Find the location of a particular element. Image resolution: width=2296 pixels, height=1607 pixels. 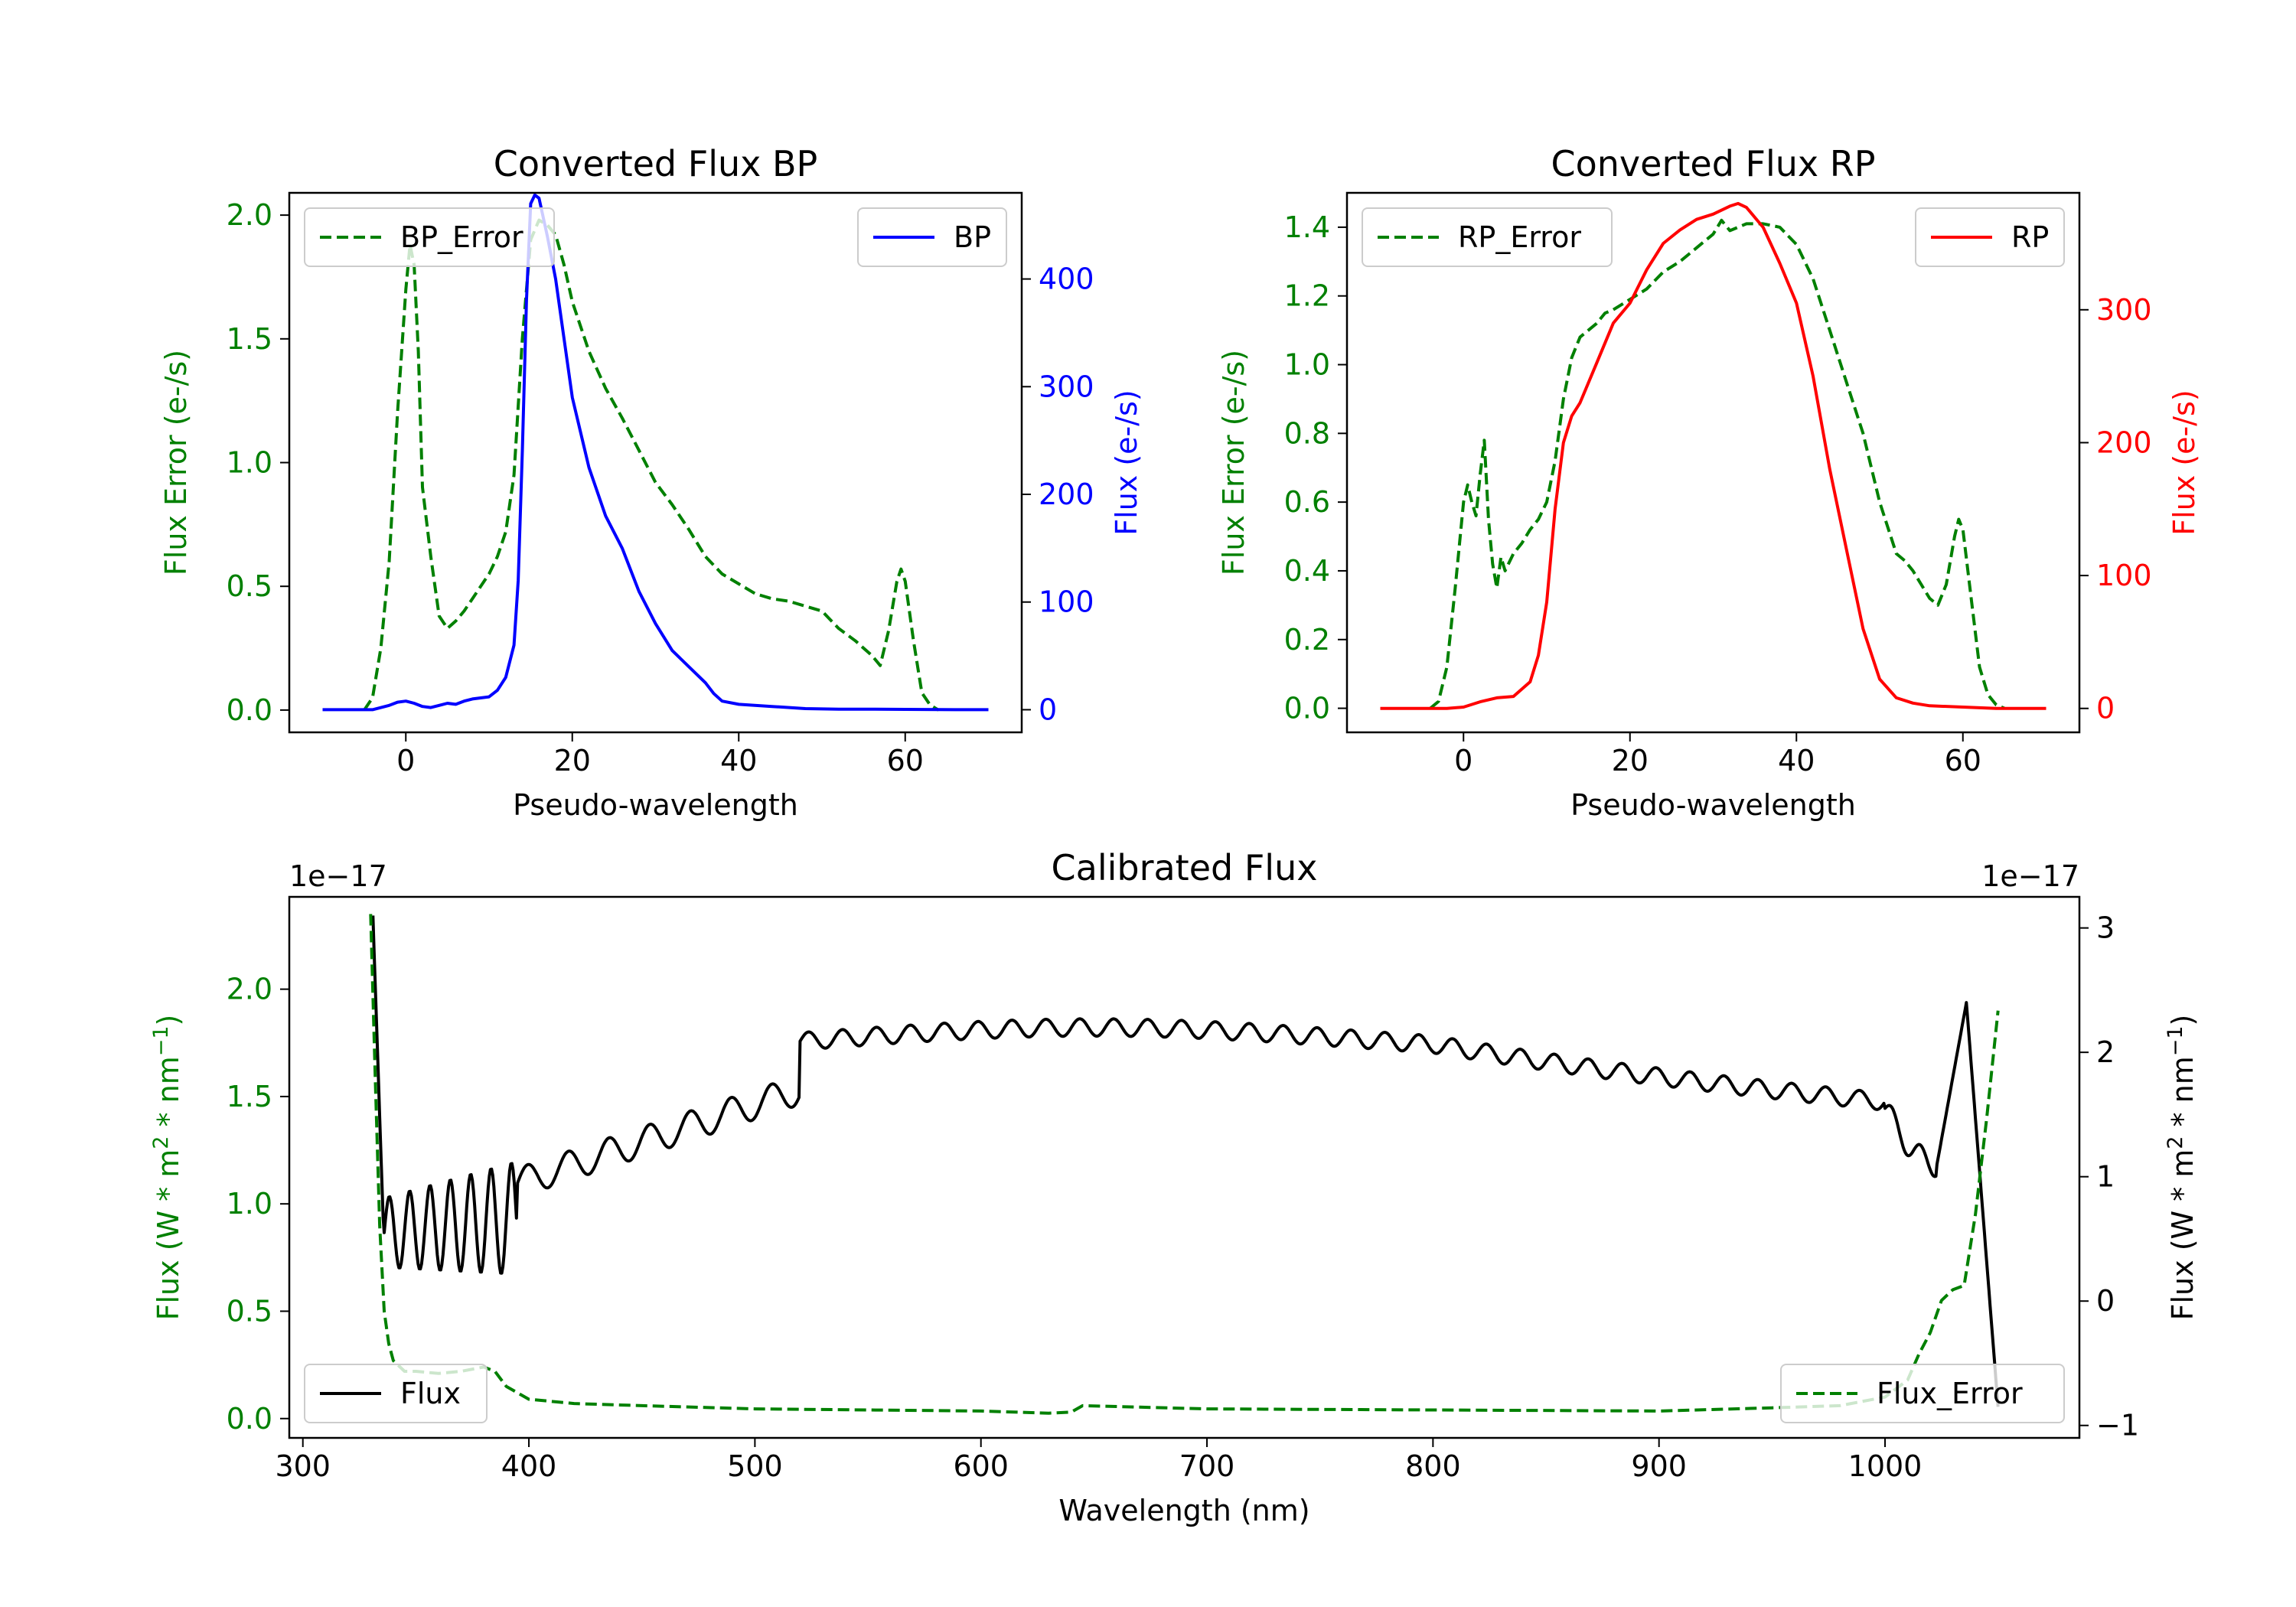

legend-rp-error: RP_Error is located at coordinates (1487, 237).